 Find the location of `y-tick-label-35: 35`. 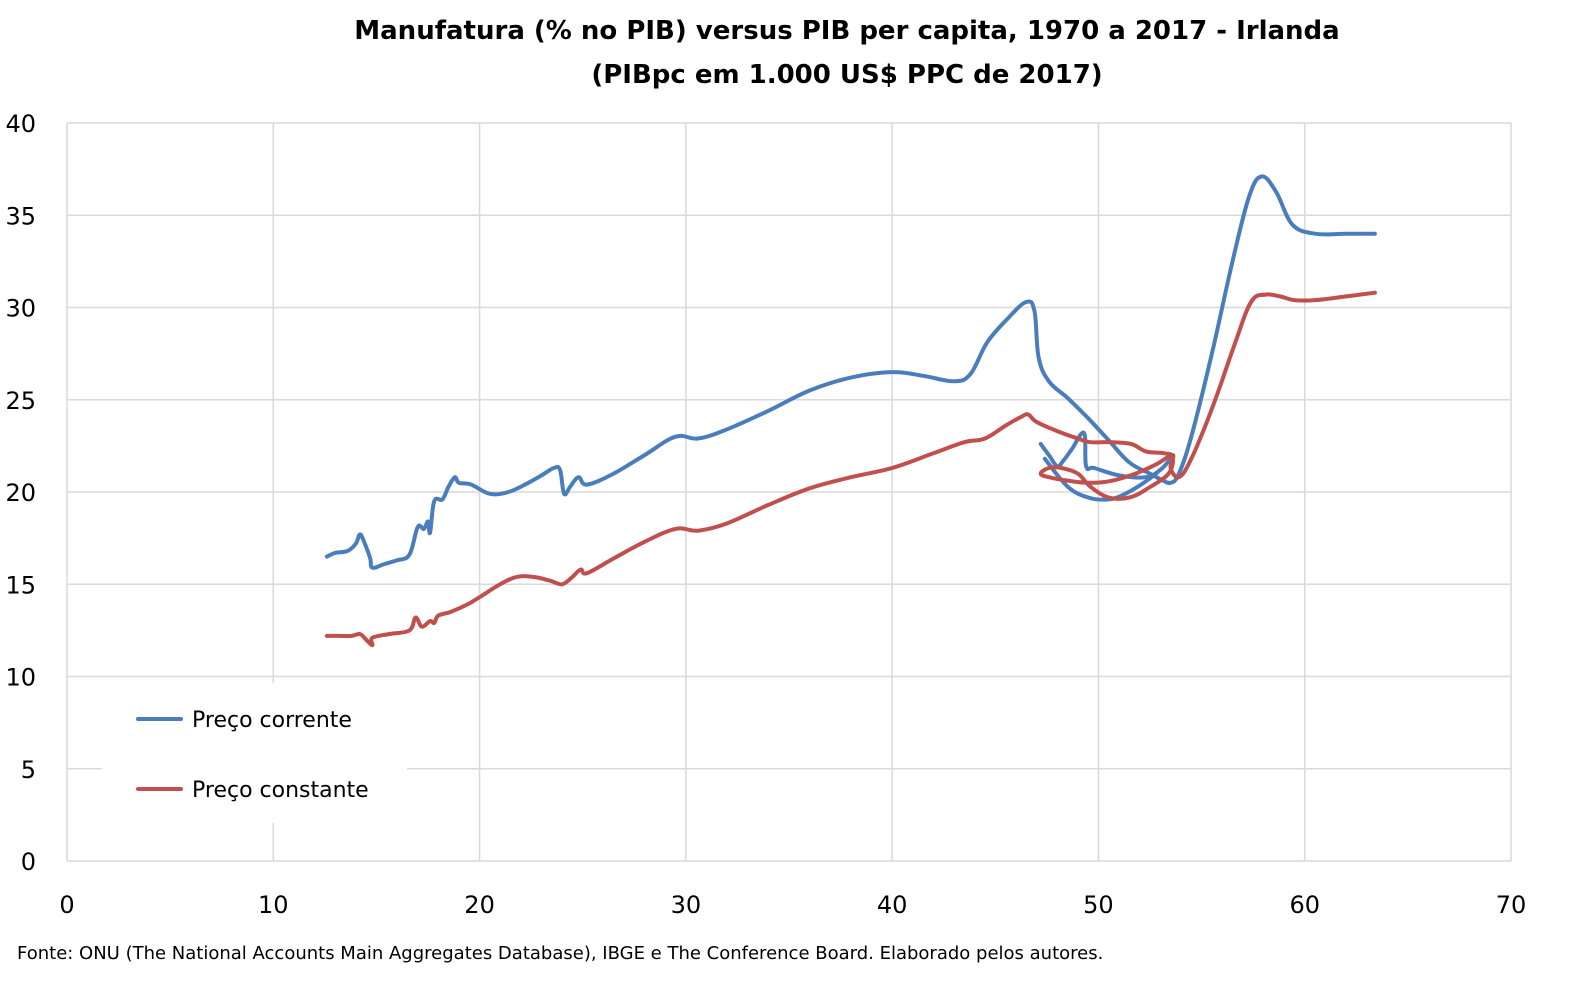

y-tick-label-35: 35 is located at coordinates (20, 216).